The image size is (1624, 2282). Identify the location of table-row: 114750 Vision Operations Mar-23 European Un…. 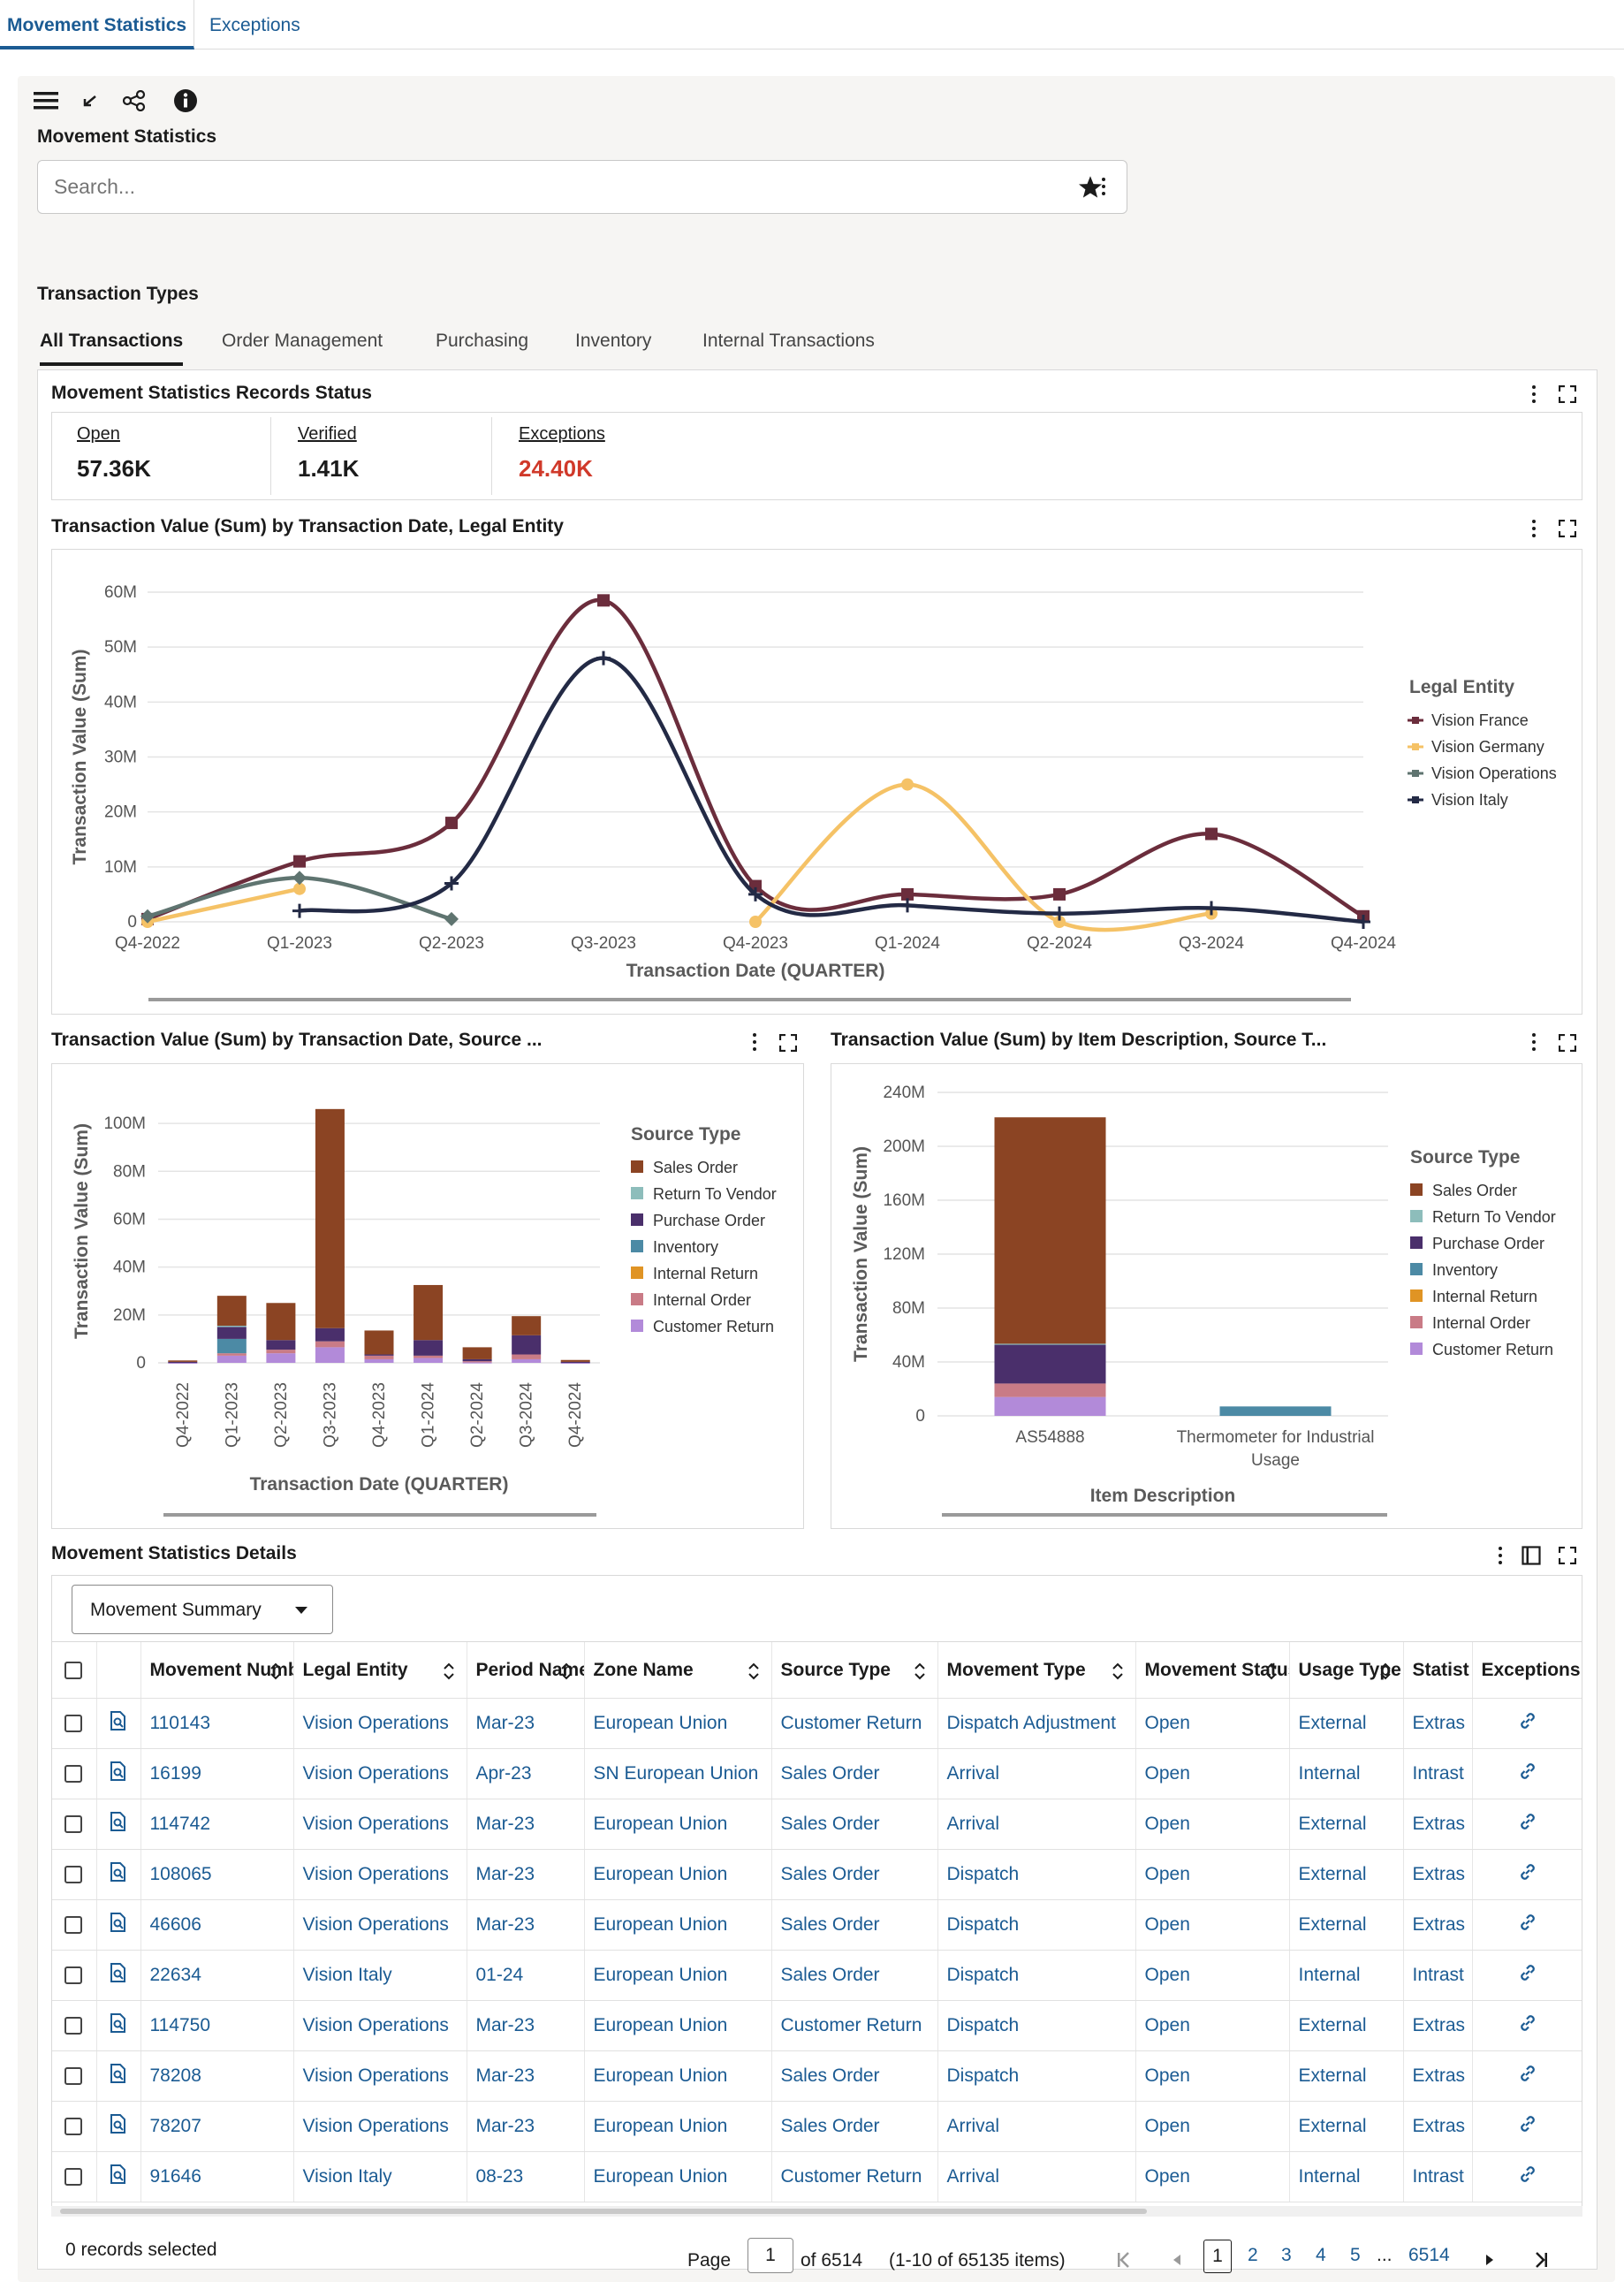
(817, 2025).